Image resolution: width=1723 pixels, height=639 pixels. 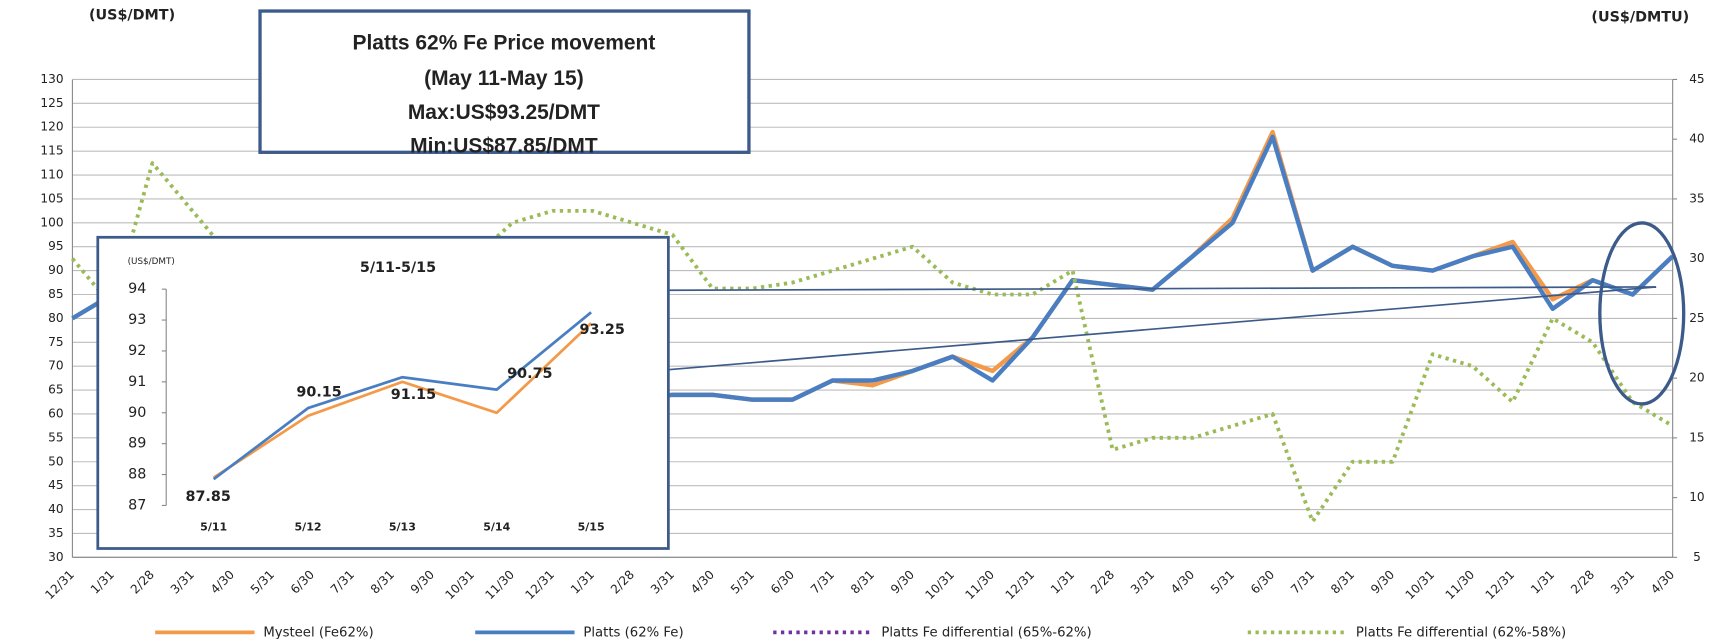 I want to click on y-tick-label: 65, so click(x=55, y=390).